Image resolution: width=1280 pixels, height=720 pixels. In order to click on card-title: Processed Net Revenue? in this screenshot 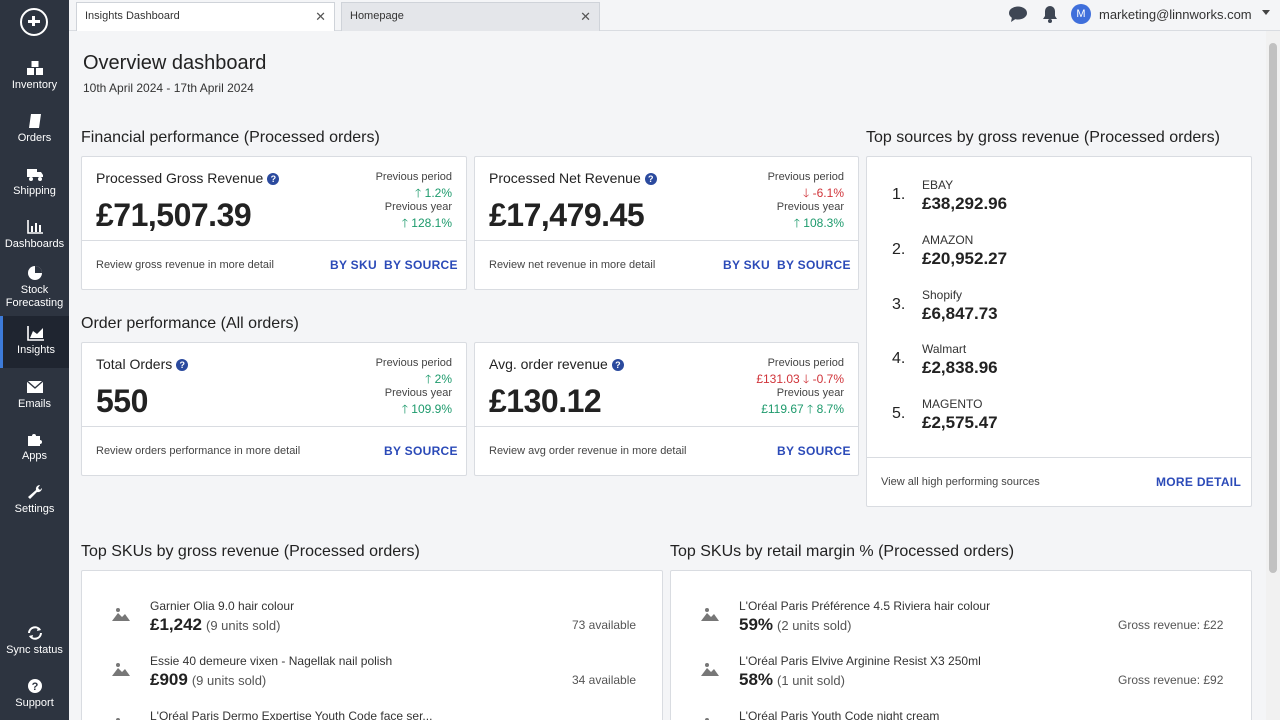, I will do `click(573, 178)`.